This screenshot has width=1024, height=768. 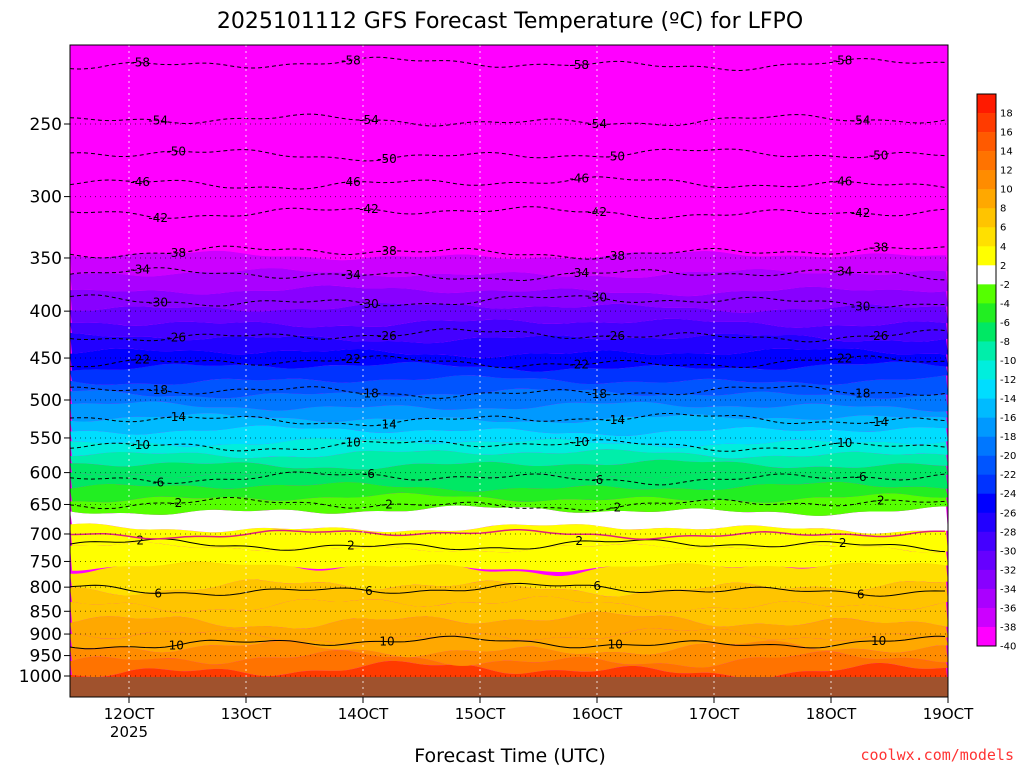 I want to click on y-tick-label: 700, so click(x=46, y=535).